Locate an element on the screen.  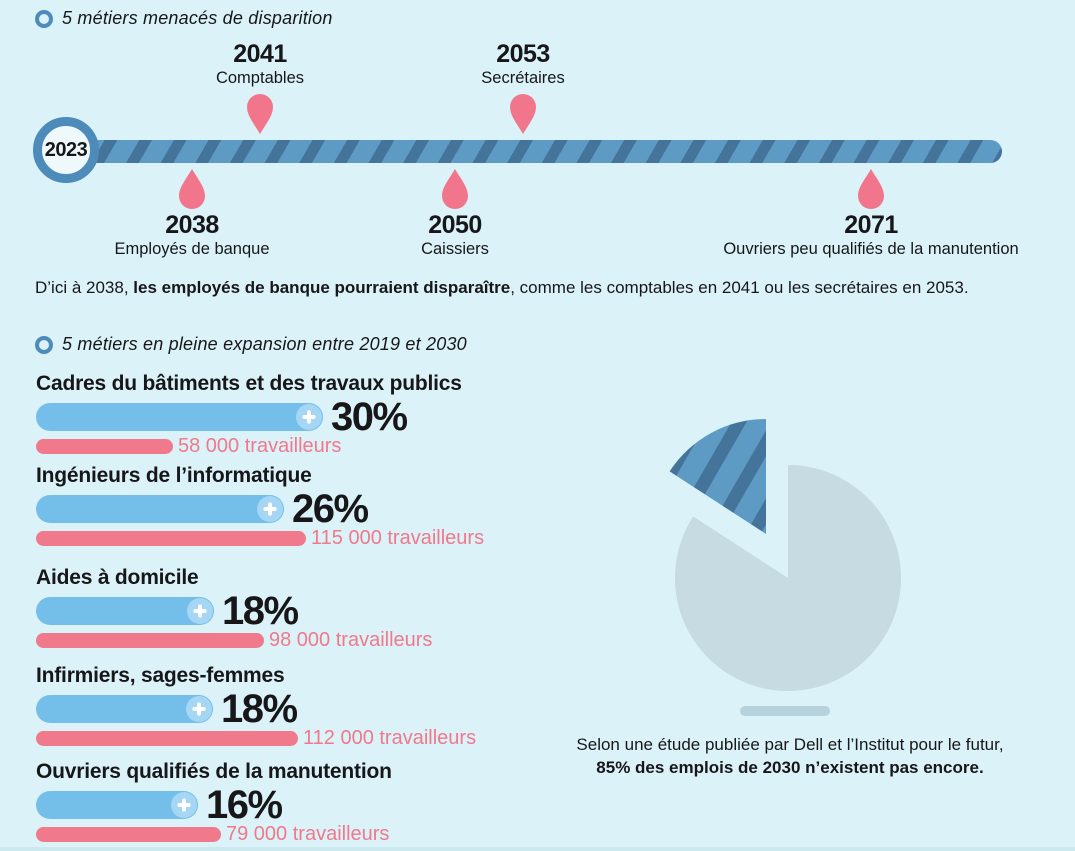
threatened-section-header: 5 métiers menacés de disparition is located at coordinates (184, 18).